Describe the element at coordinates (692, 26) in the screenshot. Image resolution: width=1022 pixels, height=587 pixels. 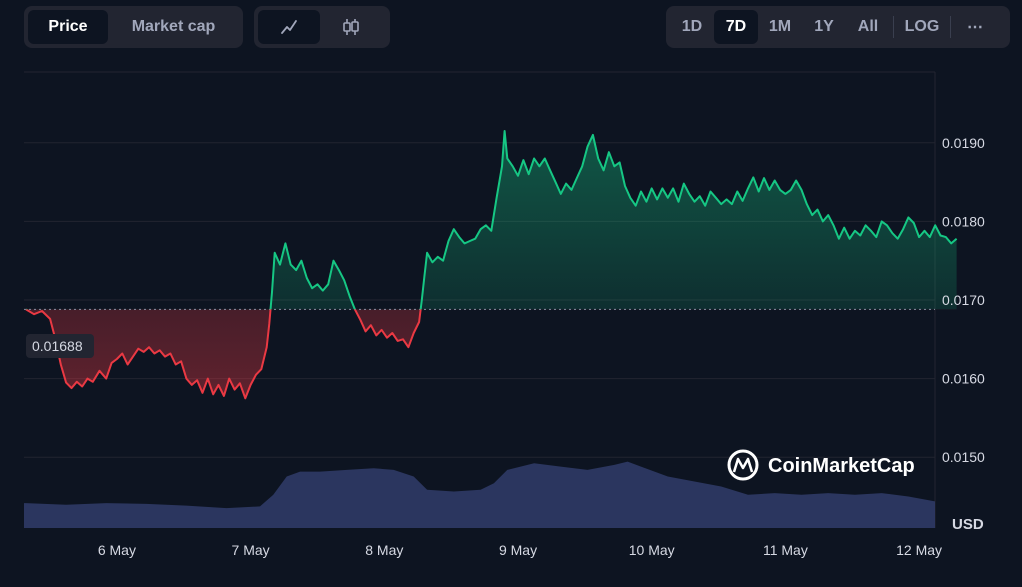
I see `range-1d-tab: 1D` at that location.